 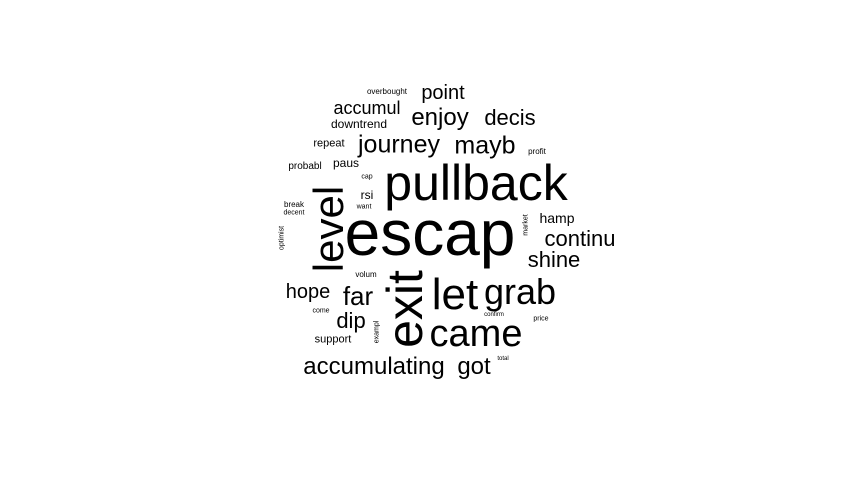 I want to click on word-decent: decent, so click(x=294, y=213).